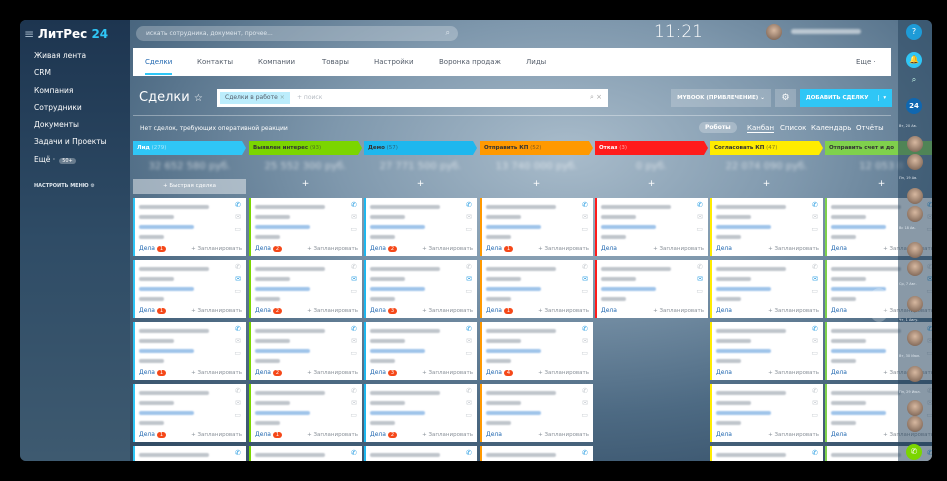 Image resolution: width=947 pixels, height=481 pixels. Describe the element at coordinates (774, 32) in the screenshot. I see `user-avatar` at that location.